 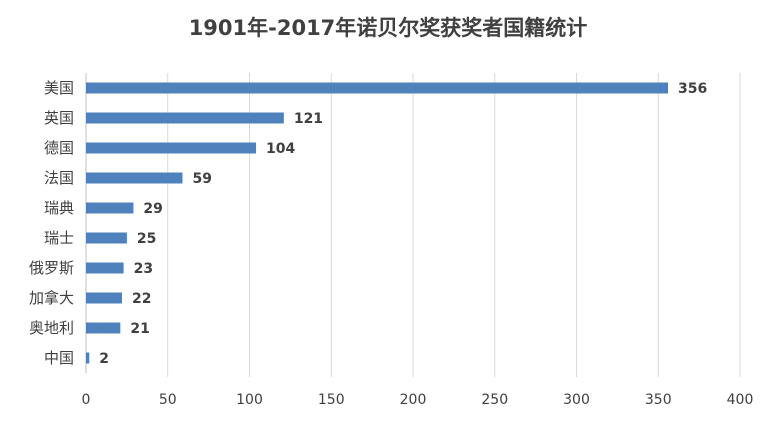 I want to click on value-label-2: 104, so click(x=280, y=149).